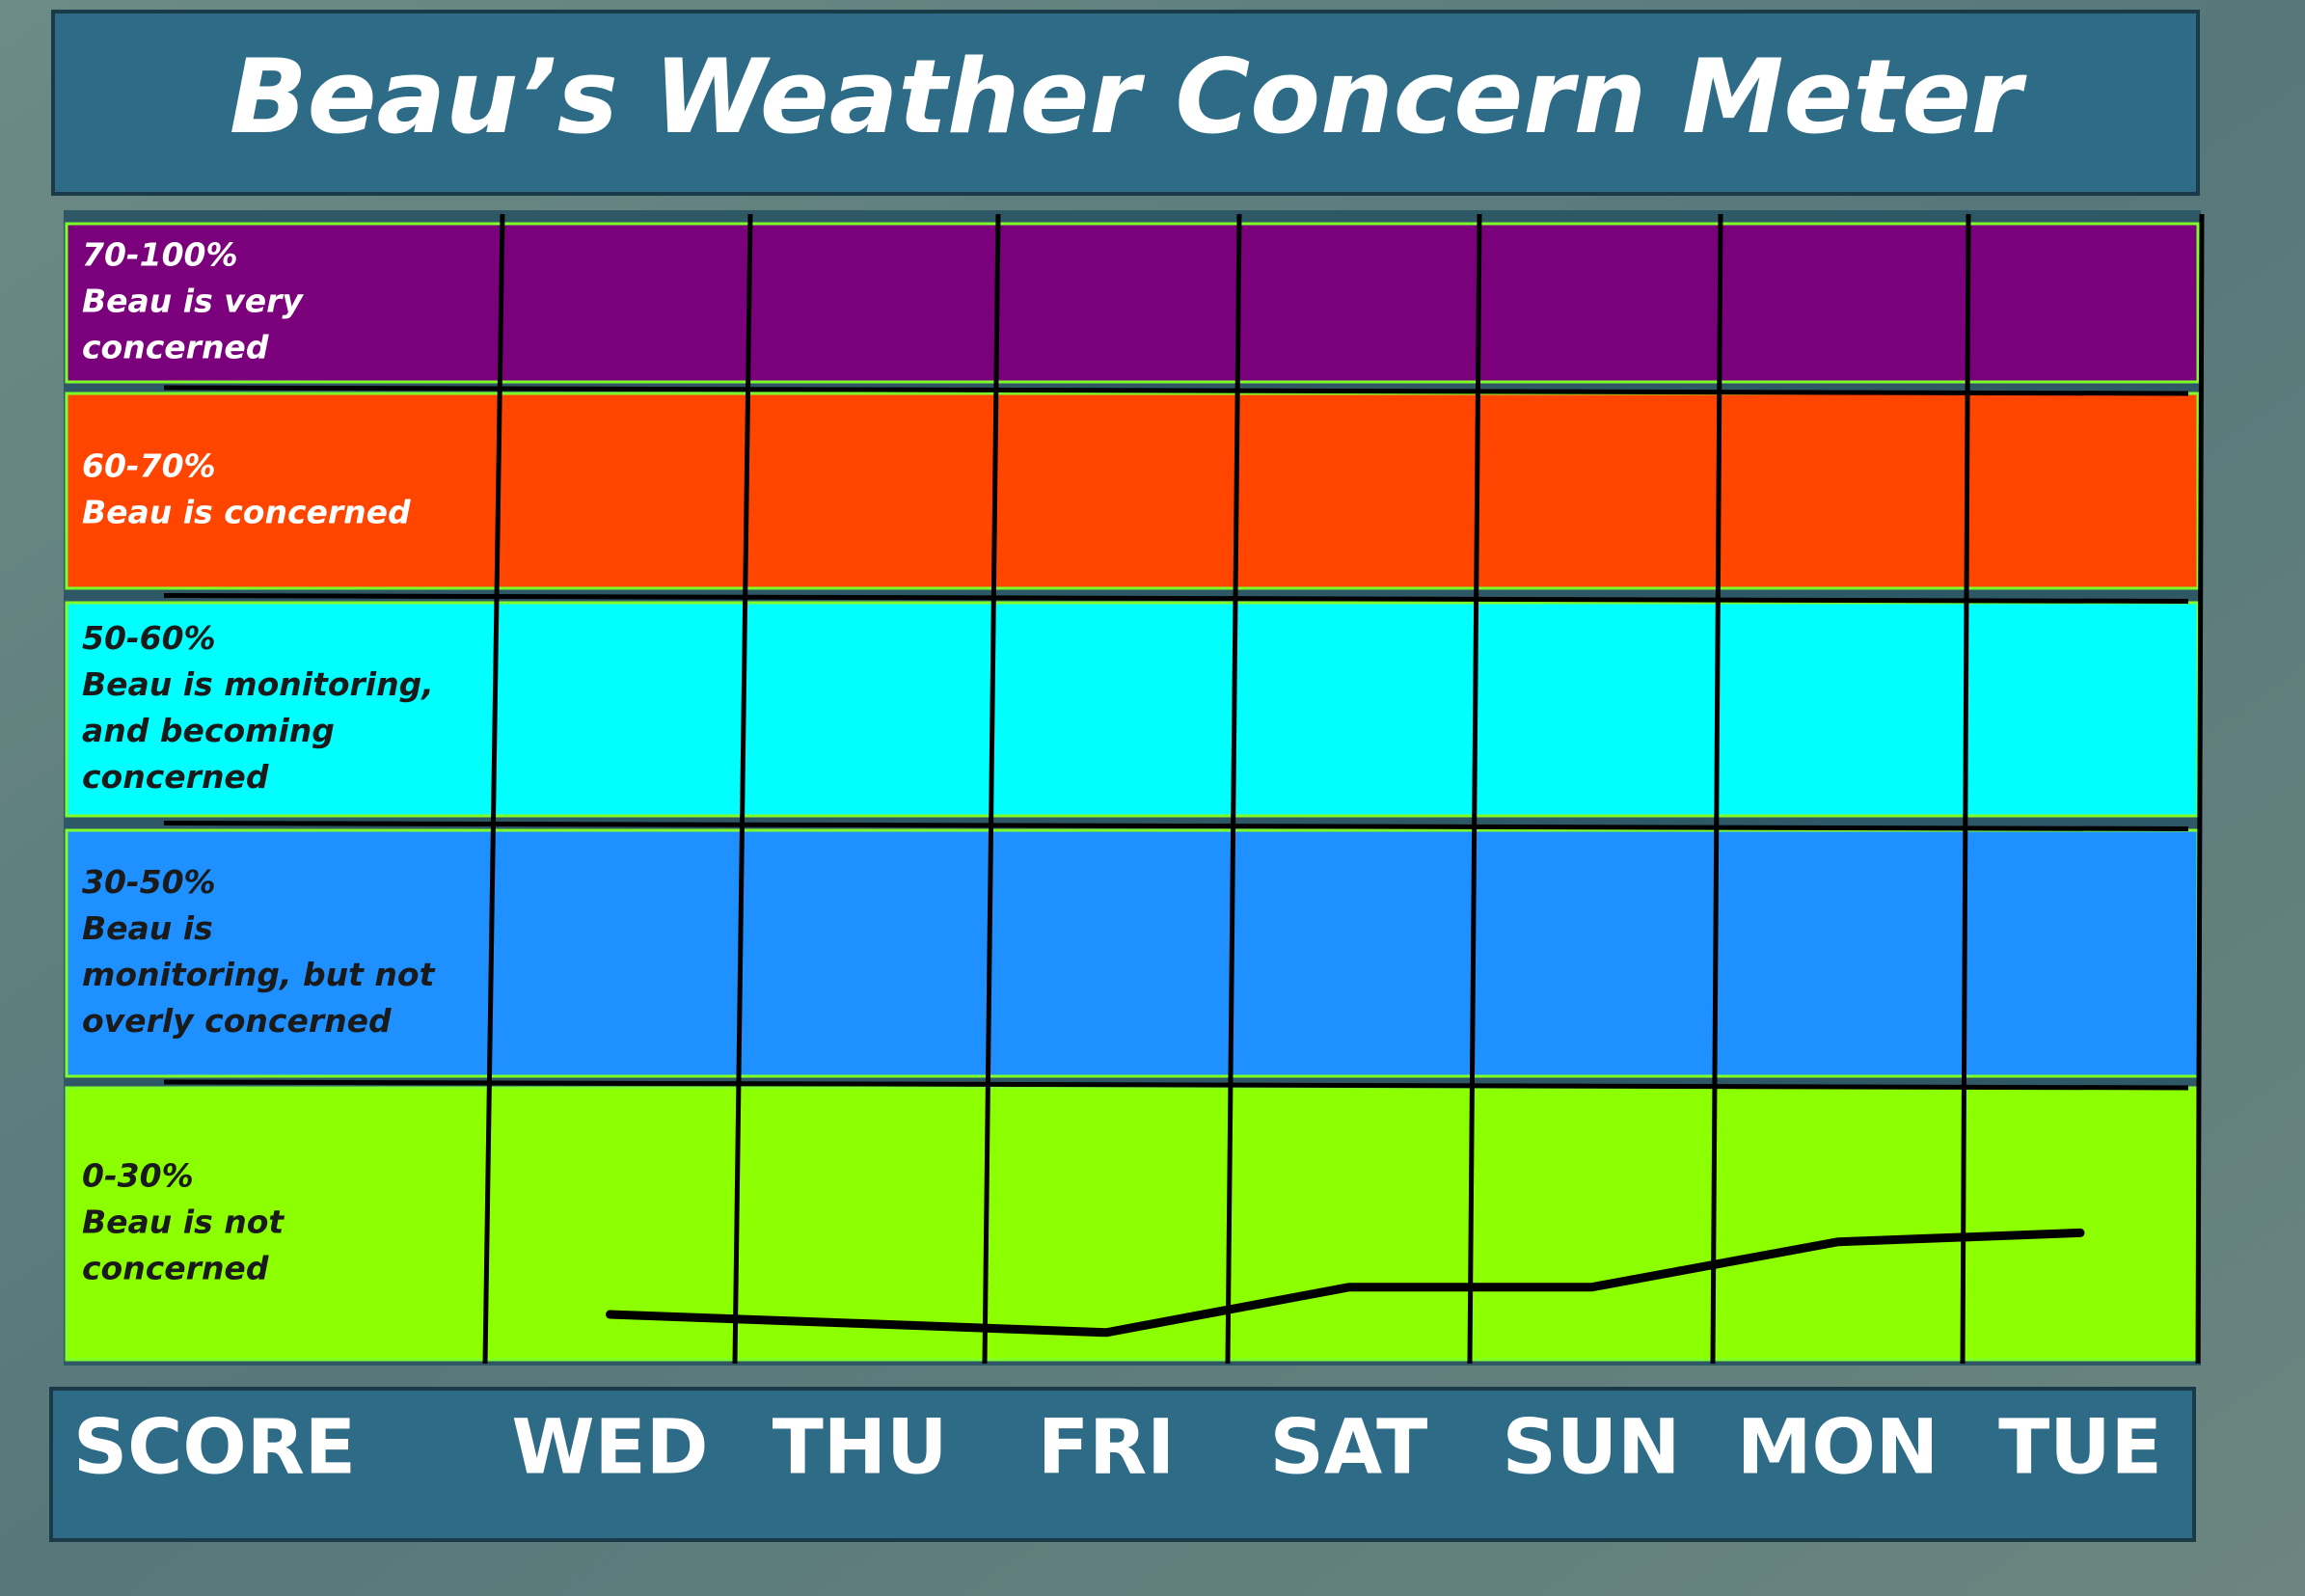 Image resolution: width=2305 pixels, height=1596 pixels. What do you see at coordinates (1128, 97) in the screenshot?
I see `chart-title: Beau’s Weather Concern Meter` at bounding box center [1128, 97].